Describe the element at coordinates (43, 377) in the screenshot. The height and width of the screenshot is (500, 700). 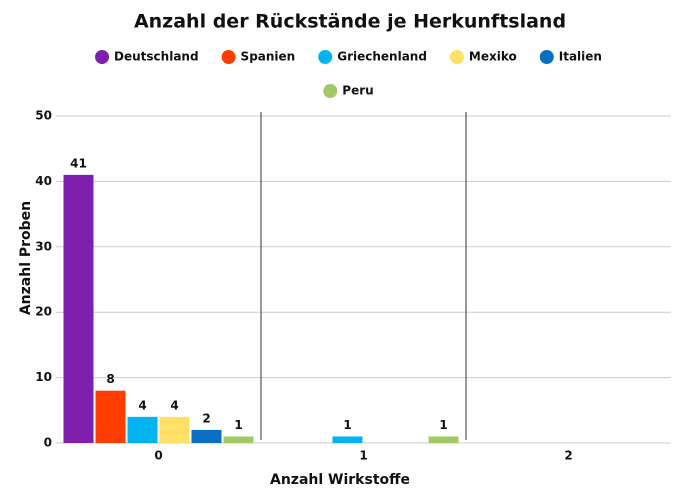
I see `y-tick-label: 10` at that location.